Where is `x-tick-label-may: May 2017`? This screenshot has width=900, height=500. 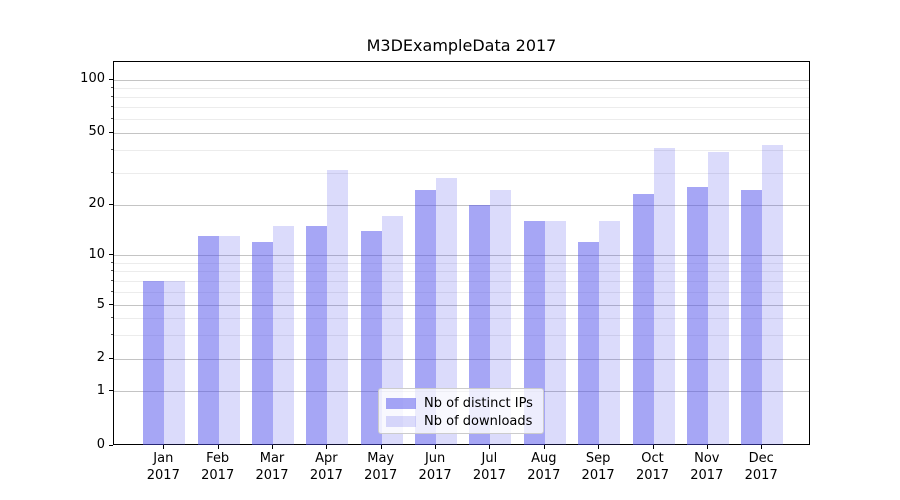 x-tick-label-may: May 2017 is located at coordinates (381, 467).